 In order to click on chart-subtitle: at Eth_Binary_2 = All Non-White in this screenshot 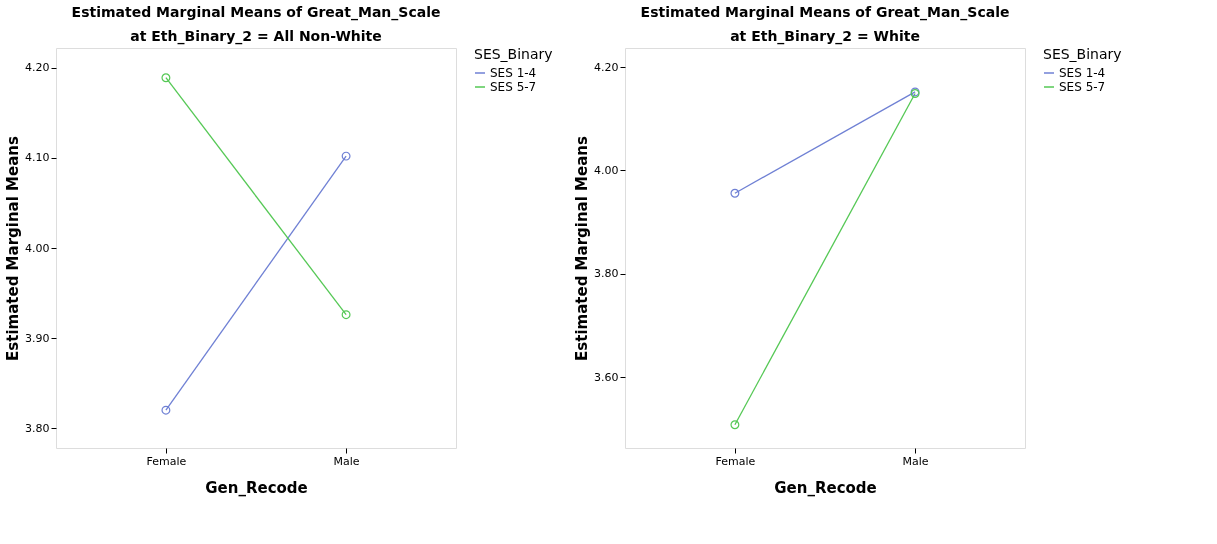, I will do `click(256, 36)`.